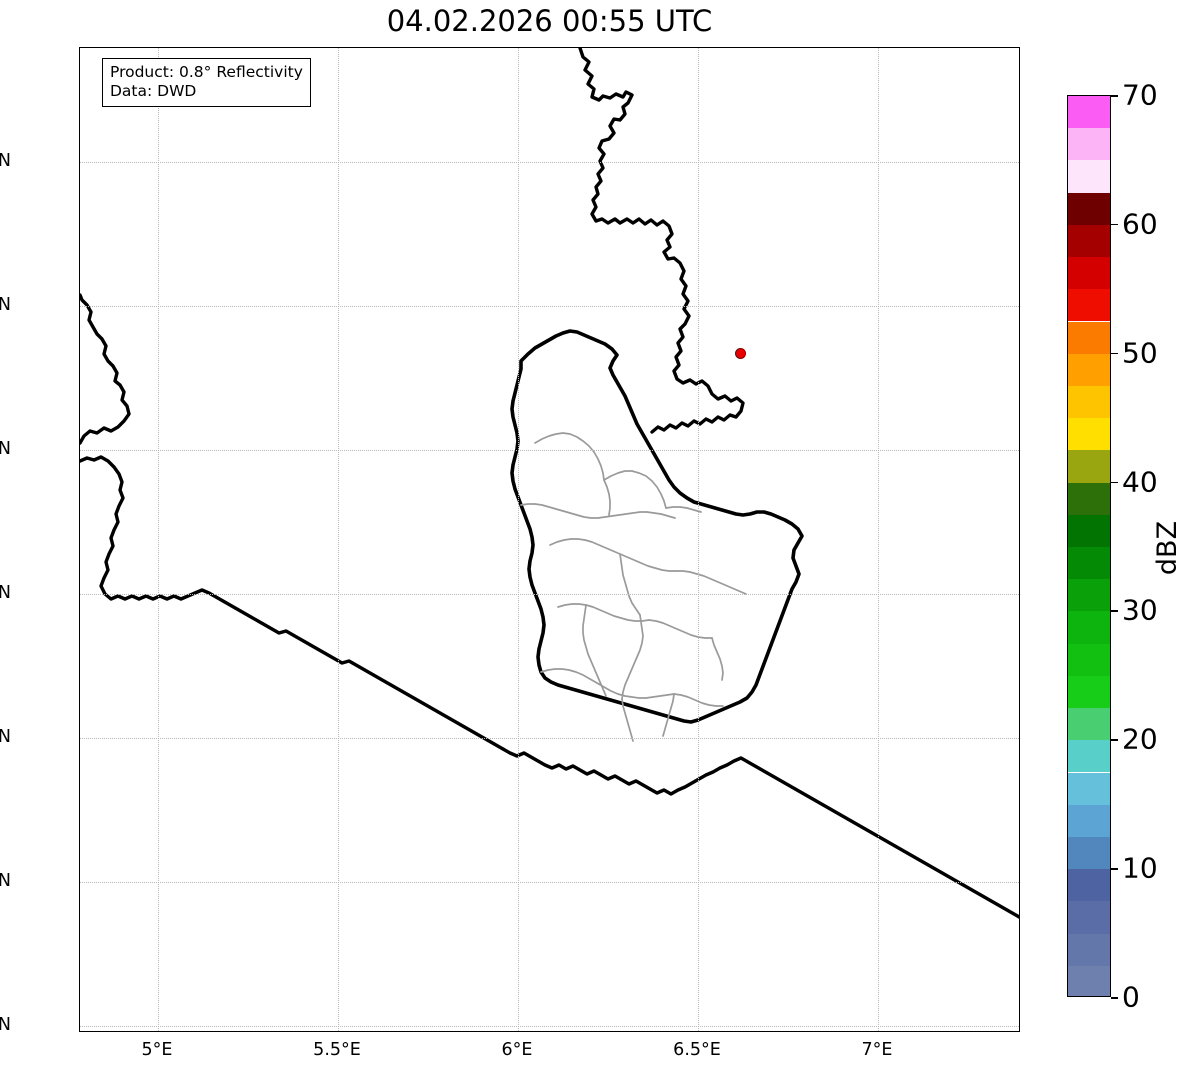 The image size is (1202, 1081). I want to click on colorbar-tick-label-70: 70, so click(1140, 95).